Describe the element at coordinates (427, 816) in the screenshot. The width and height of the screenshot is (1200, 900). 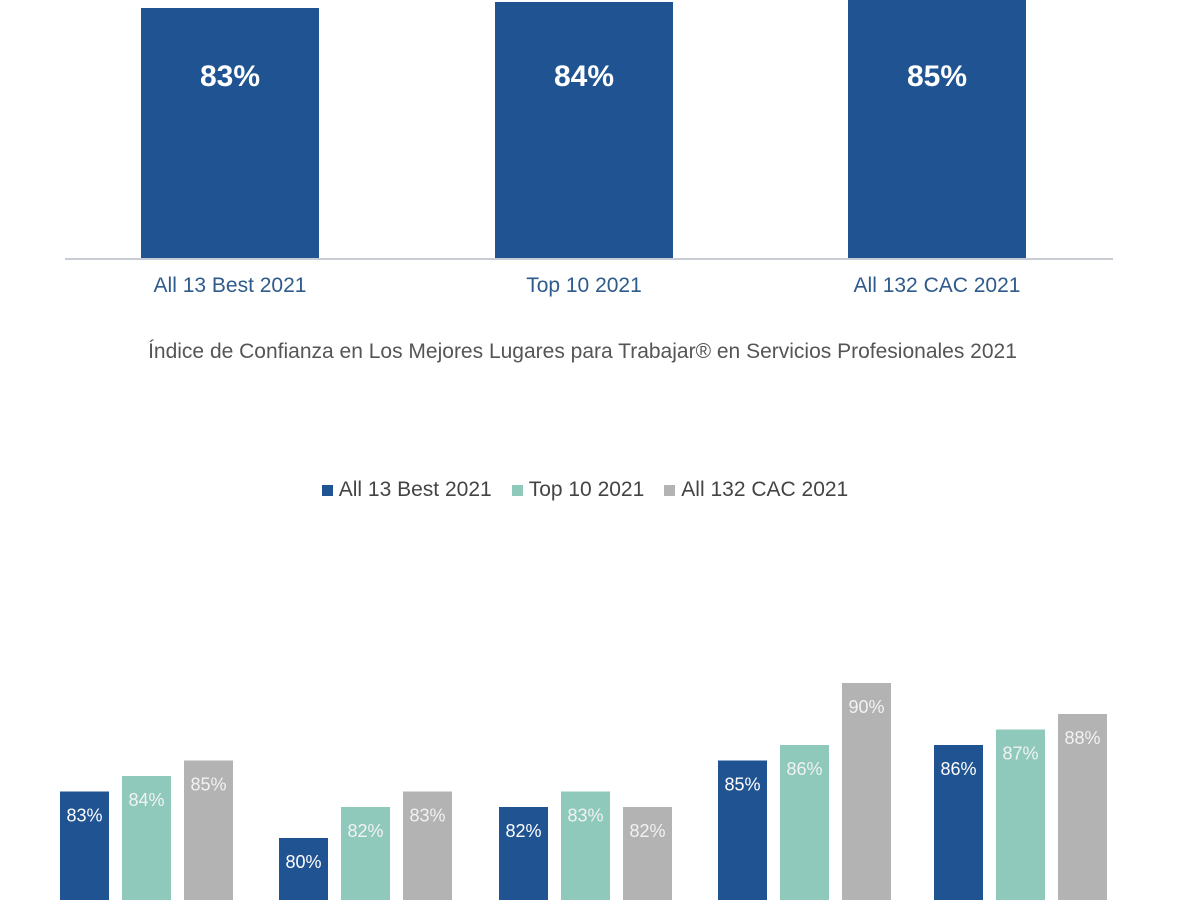
I see `bar-value-label-group2-series3: 83%` at that location.